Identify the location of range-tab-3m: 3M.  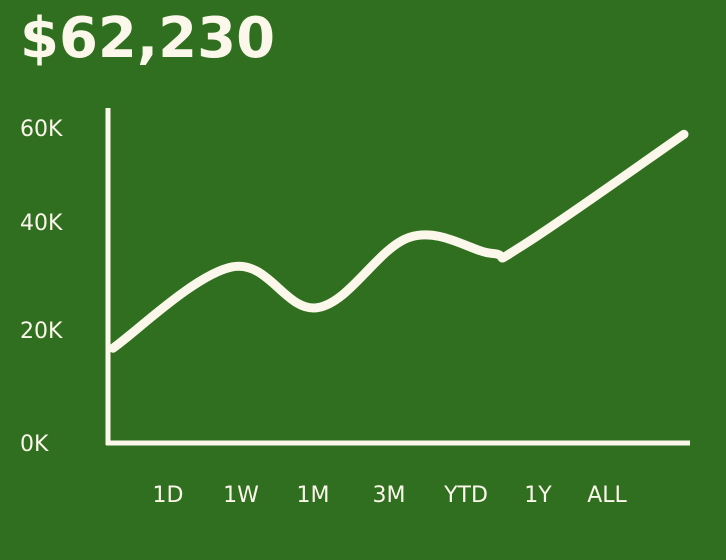
(389, 495).